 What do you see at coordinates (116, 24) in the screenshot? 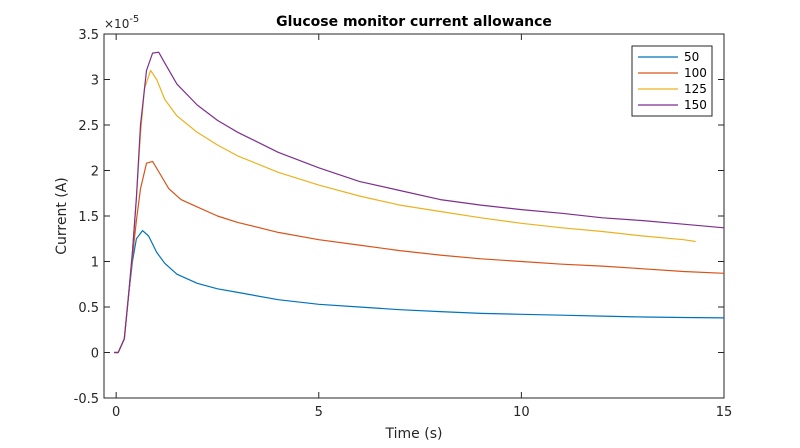
I see `y-exponent-base: ×10` at bounding box center [116, 24].